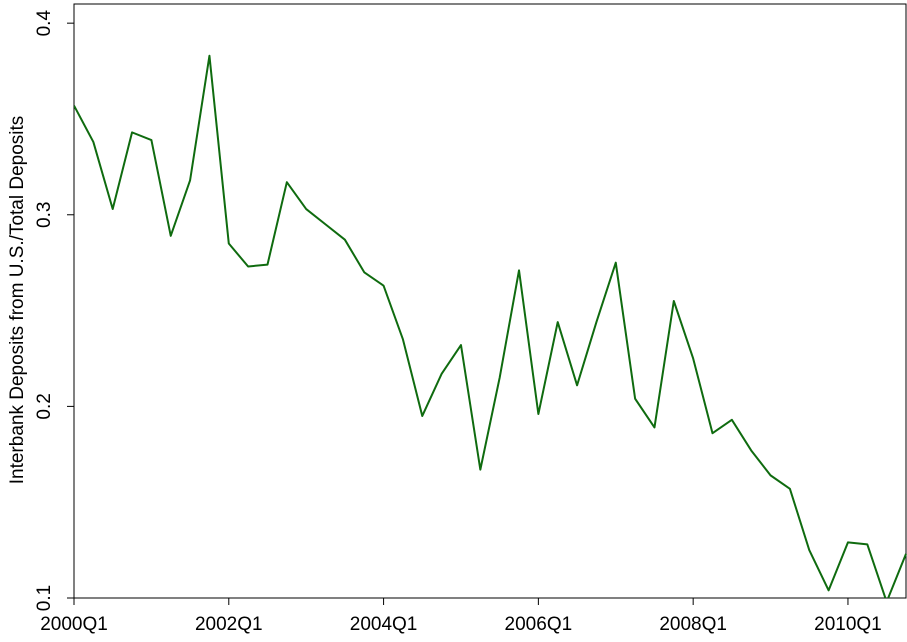  Describe the element at coordinates (44, 598) in the screenshot. I see `y-tick-label: 0.1` at that location.